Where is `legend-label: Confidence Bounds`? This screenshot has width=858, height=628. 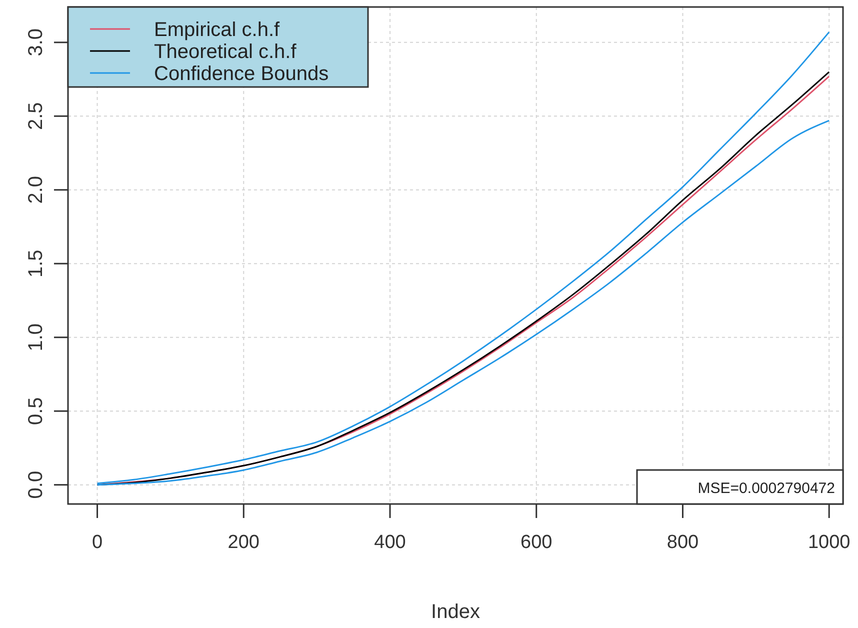 legend-label: Confidence Bounds is located at coordinates (241, 74).